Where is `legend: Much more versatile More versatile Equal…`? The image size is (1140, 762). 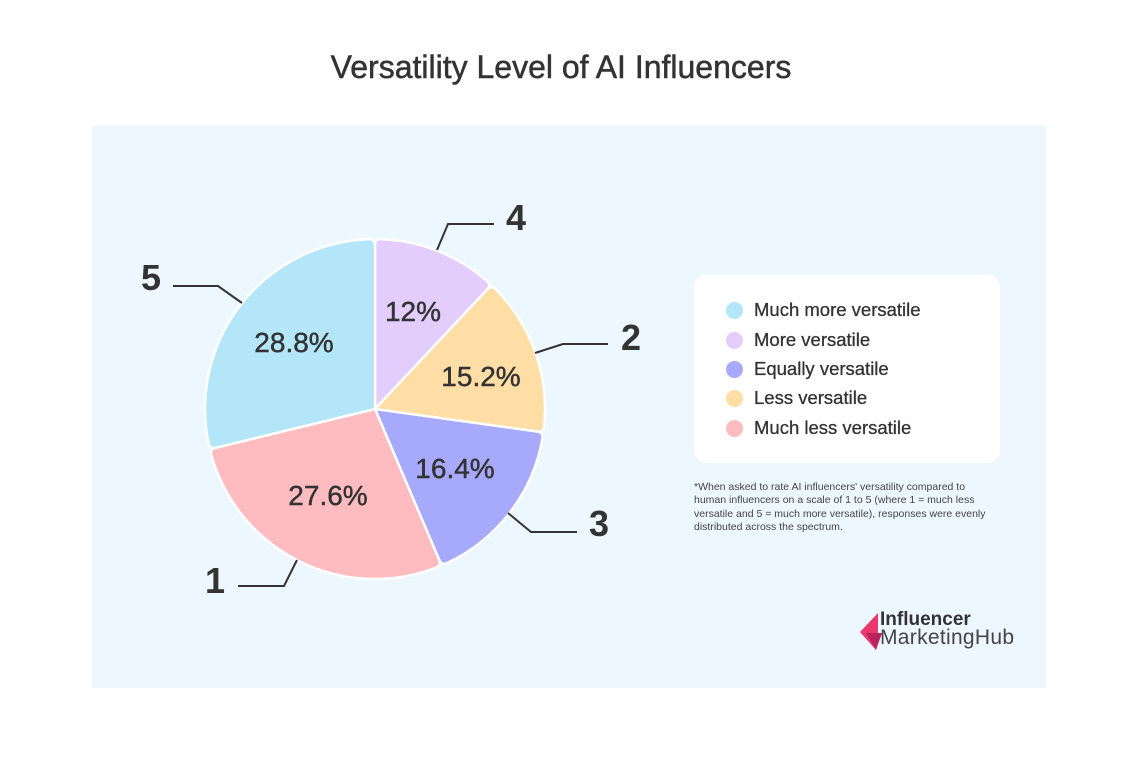 legend: Much more versatile More versatile Equal… is located at coordinates (847, 369).